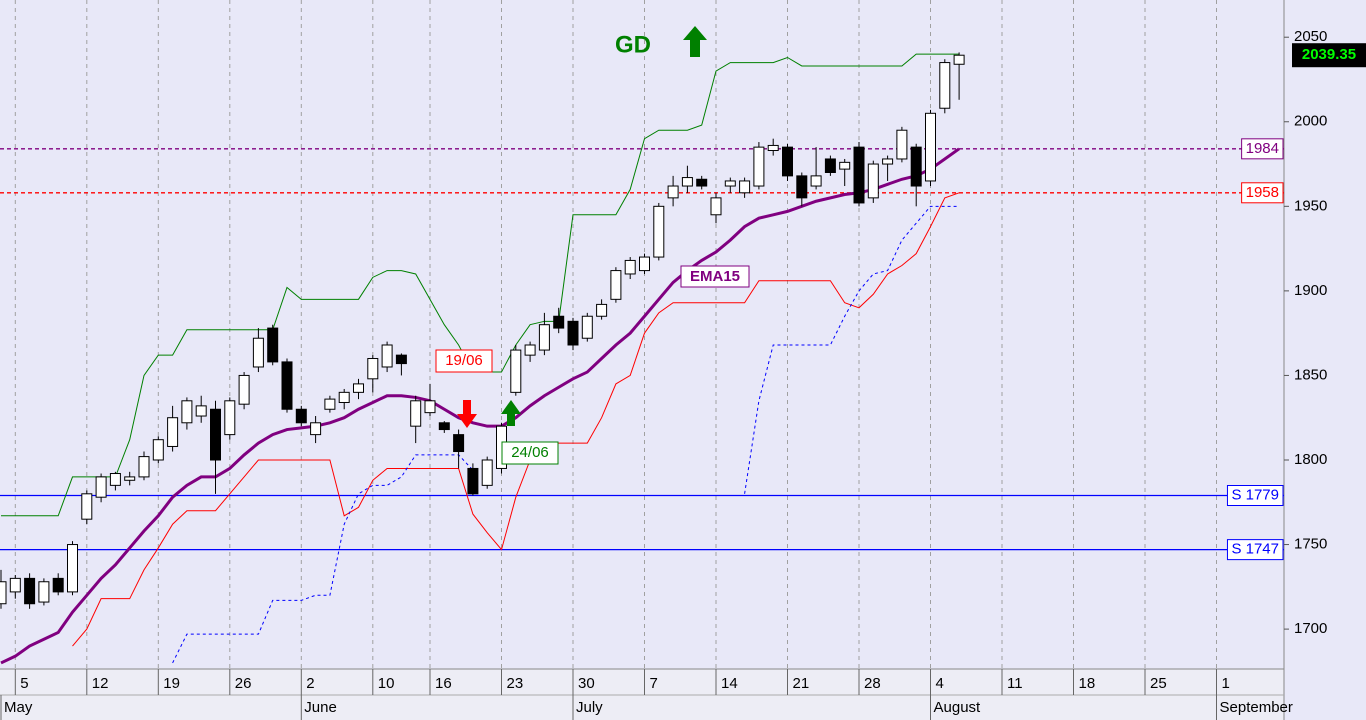 This screenshot has width=1366, height=720. Describe the element at coordinates (1310, 544) in the screenshot. I see `y-tick-label: 1750` at that location.